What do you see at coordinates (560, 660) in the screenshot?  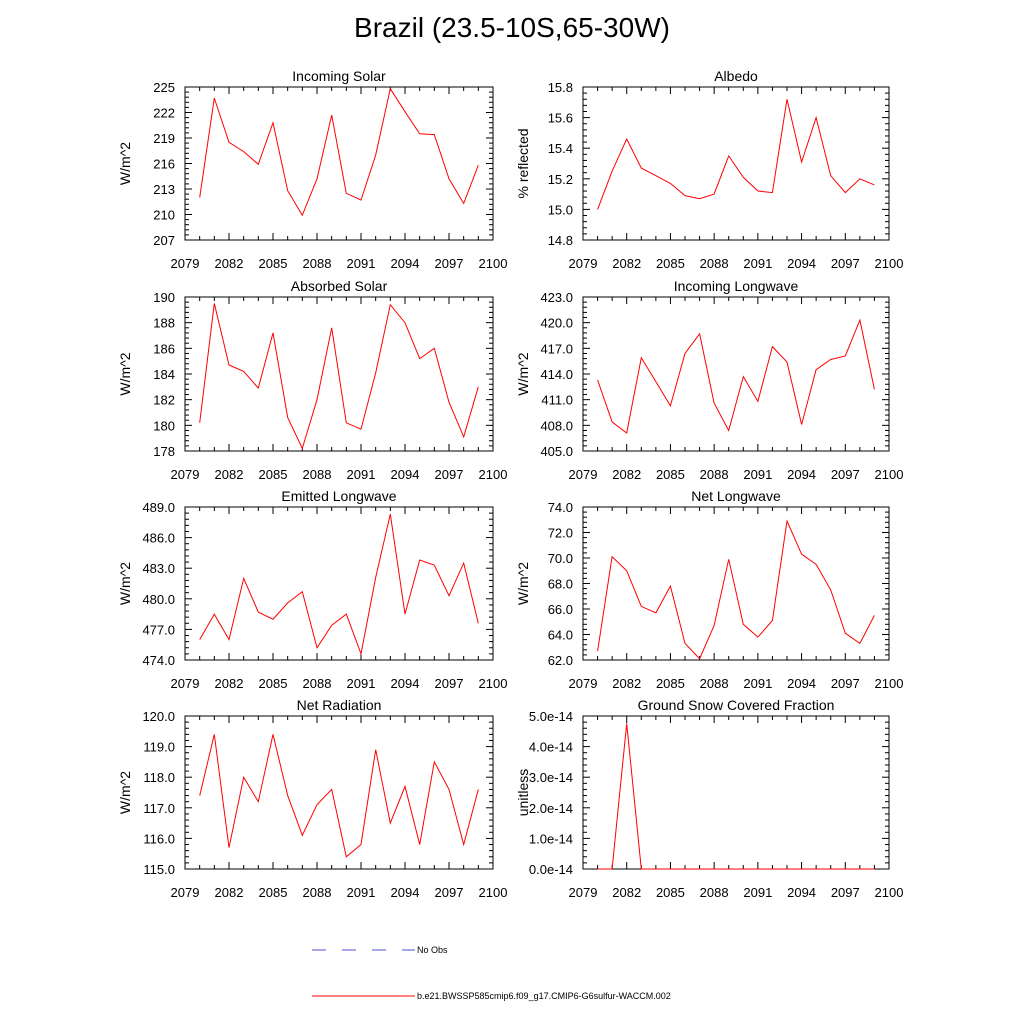 I see `y-tick-label: 62.0` at bounding box center [560, 660].